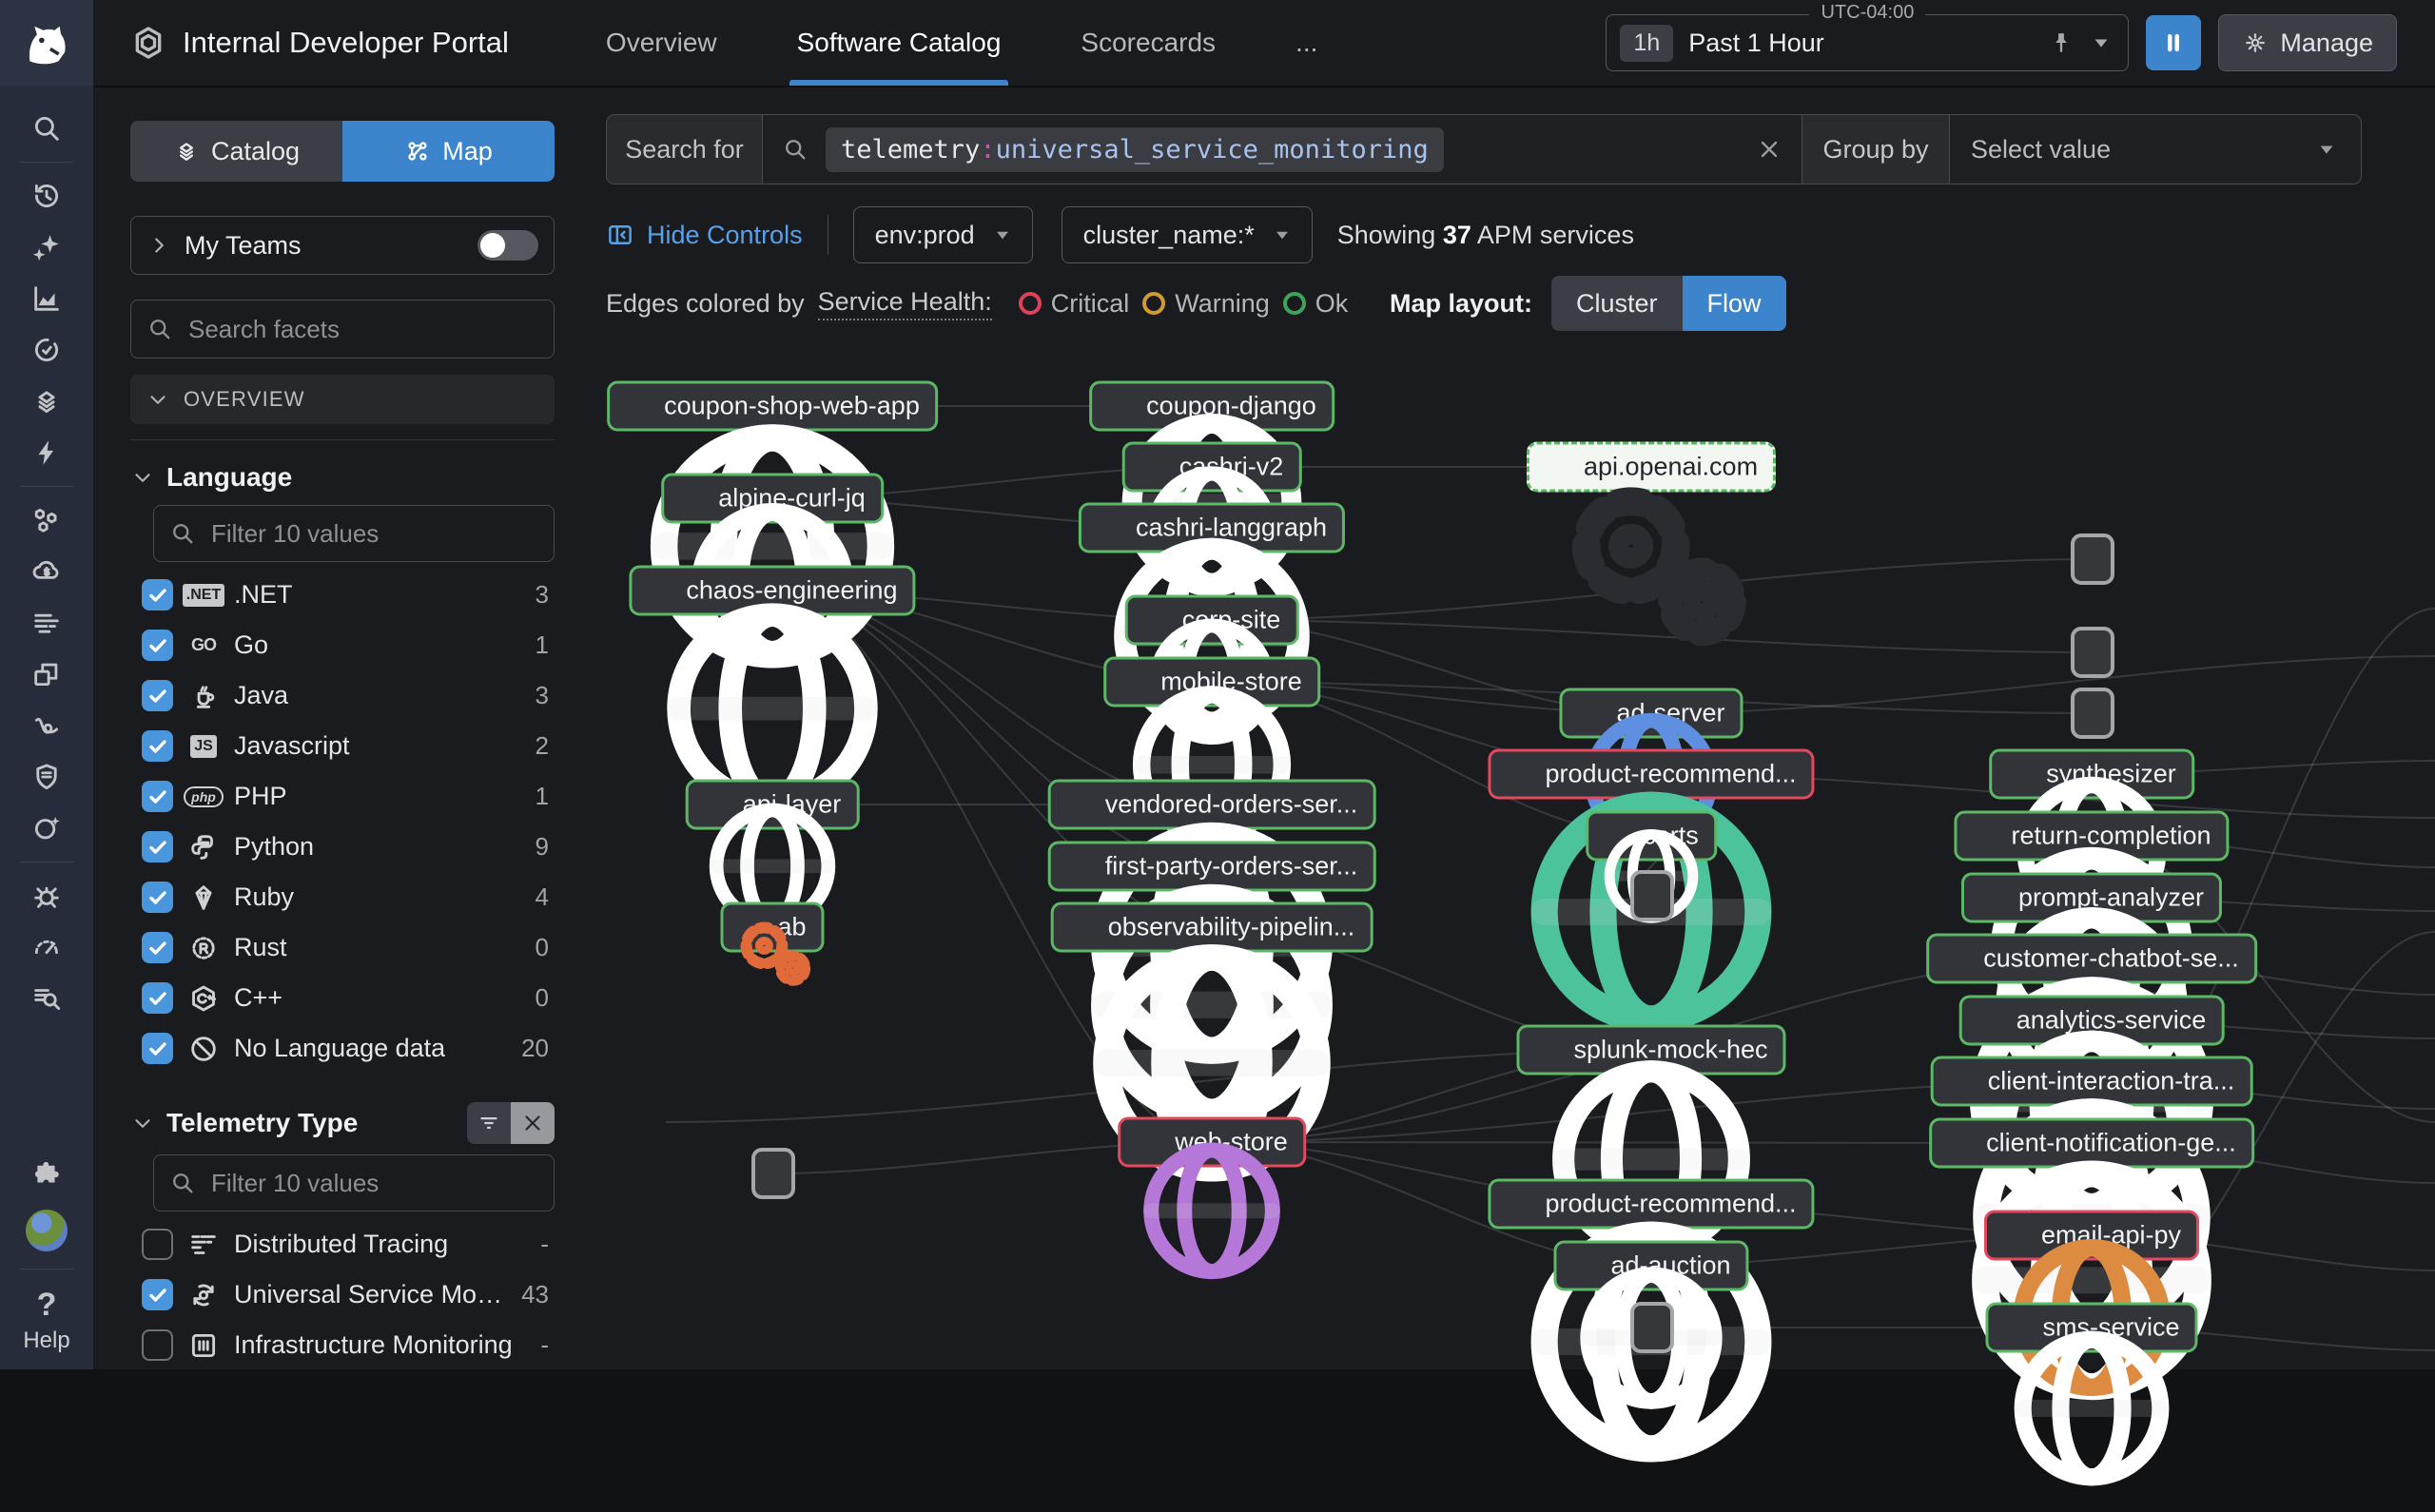 The width and height of the screenshot is (2435, 1512). Describe the element at coordinates (2174, 42) in the screenshot. I see `pause-button` at that location.